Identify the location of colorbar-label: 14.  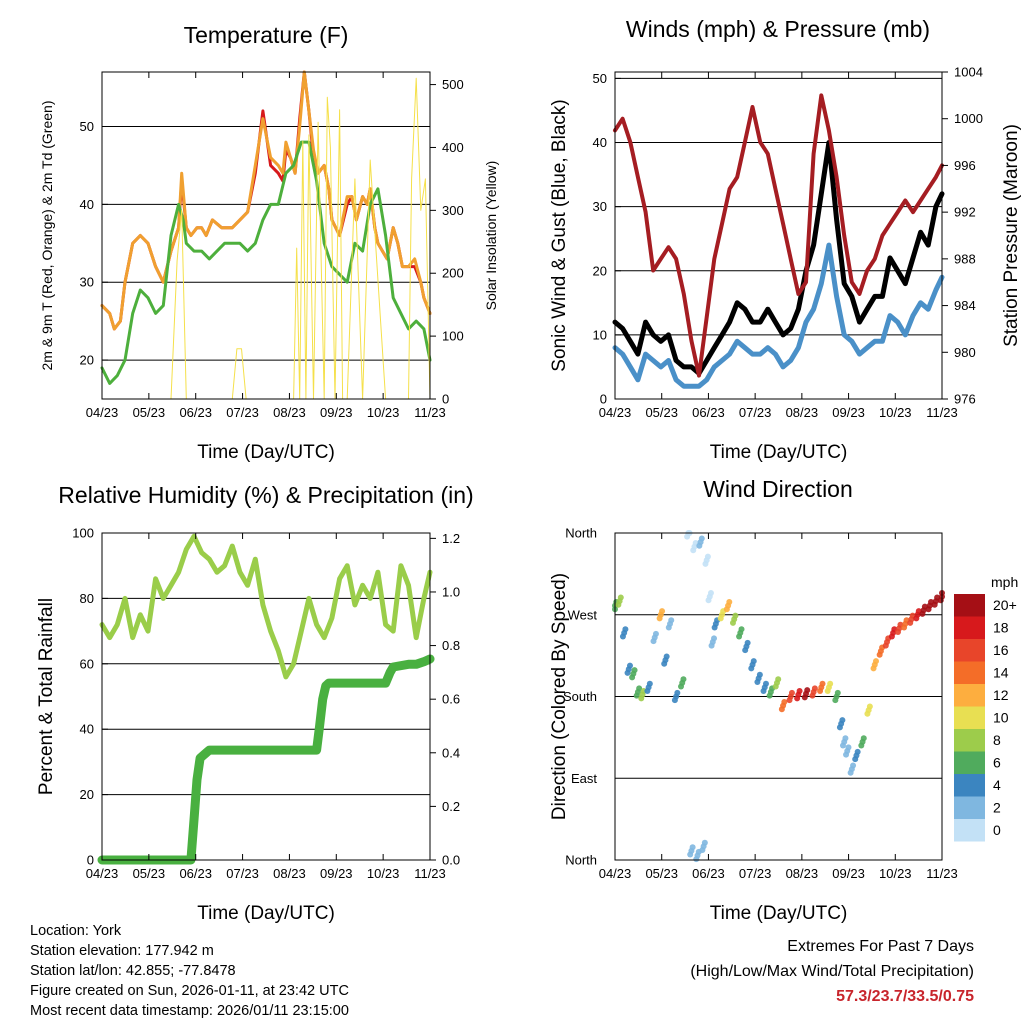
(1001, 673).